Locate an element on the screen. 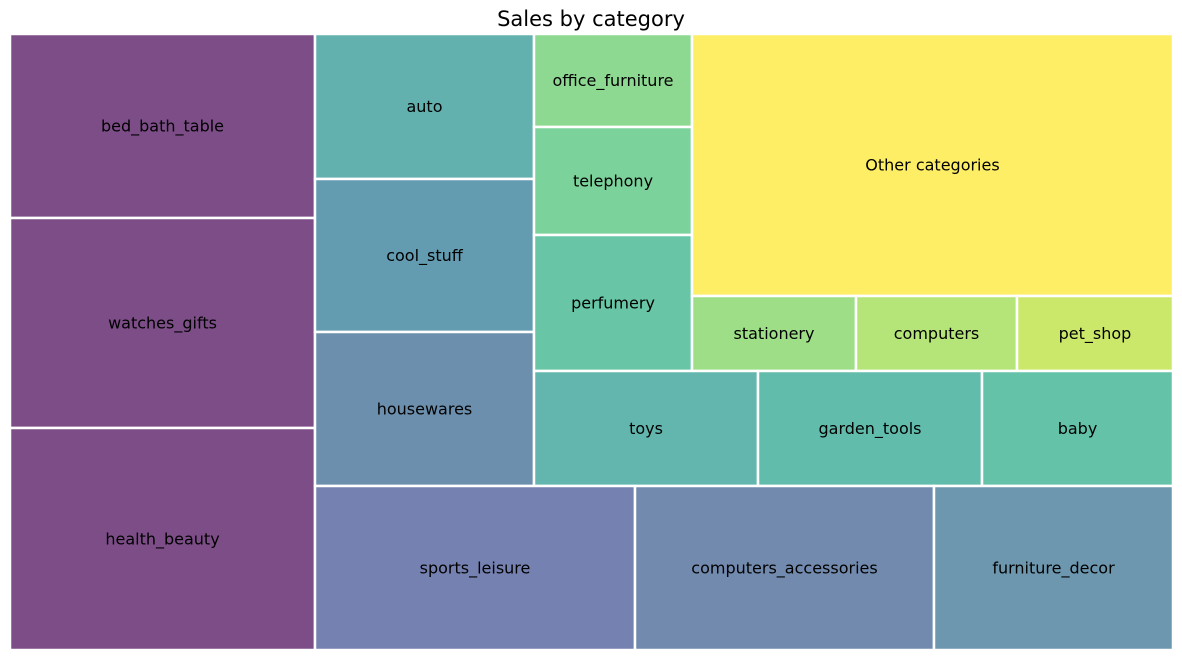  treemap-cell-computers is located at coordinates (936, 333).